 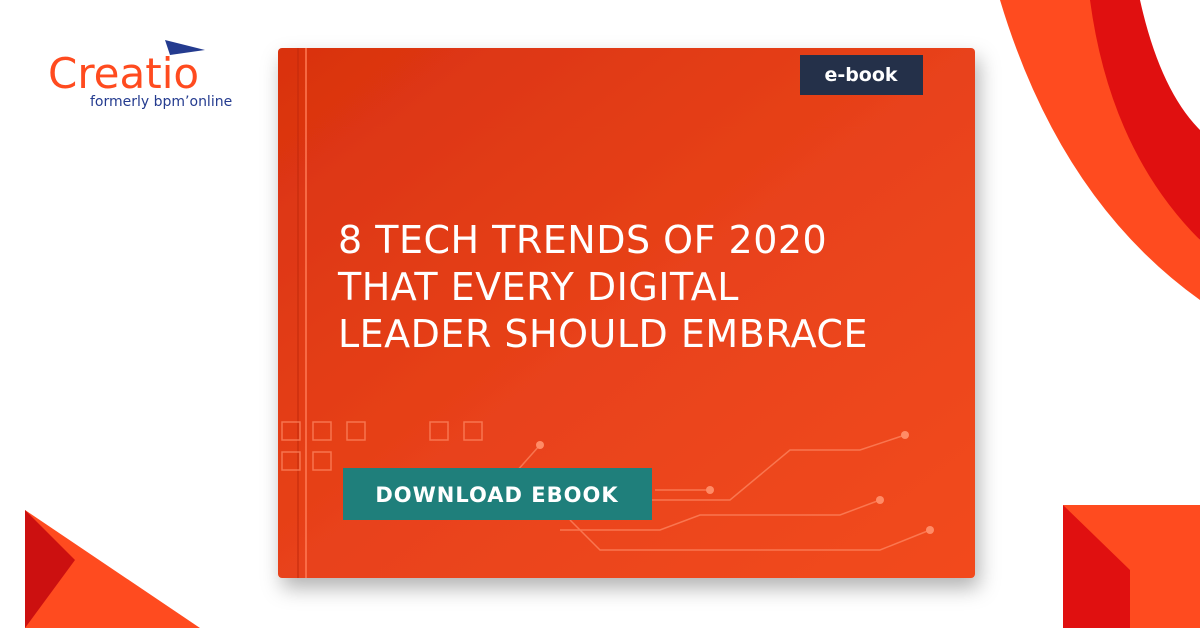 I want to click on circuit, so click(x=606, y=486).